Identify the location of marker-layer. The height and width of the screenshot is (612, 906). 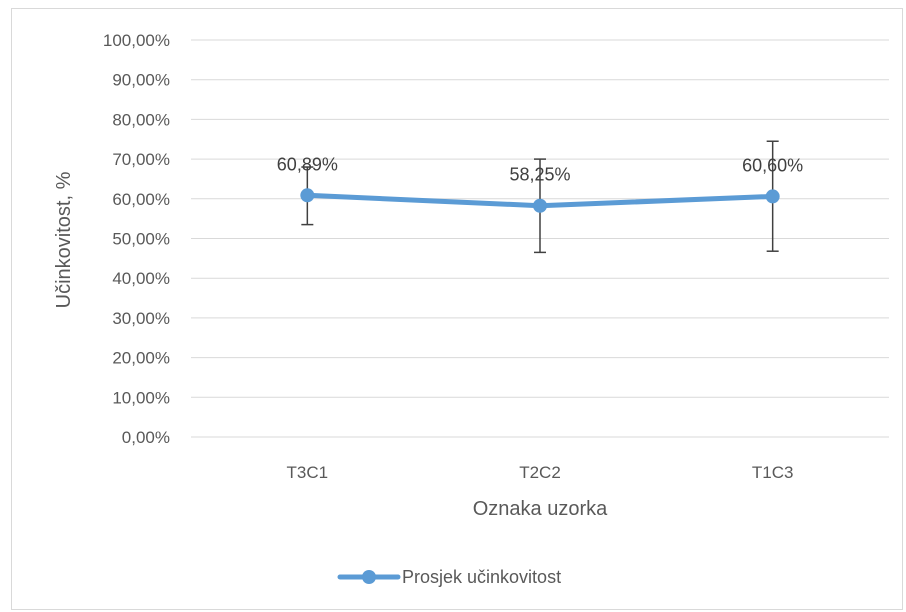
(540, 200).